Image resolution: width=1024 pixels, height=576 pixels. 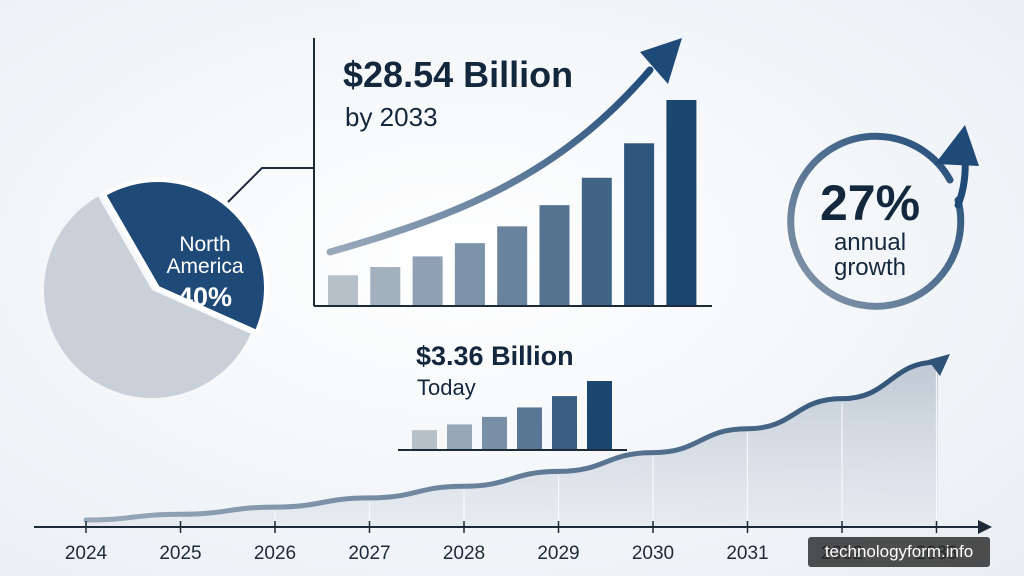 I want to click on forecast-bars, so click(x=512, y=202).